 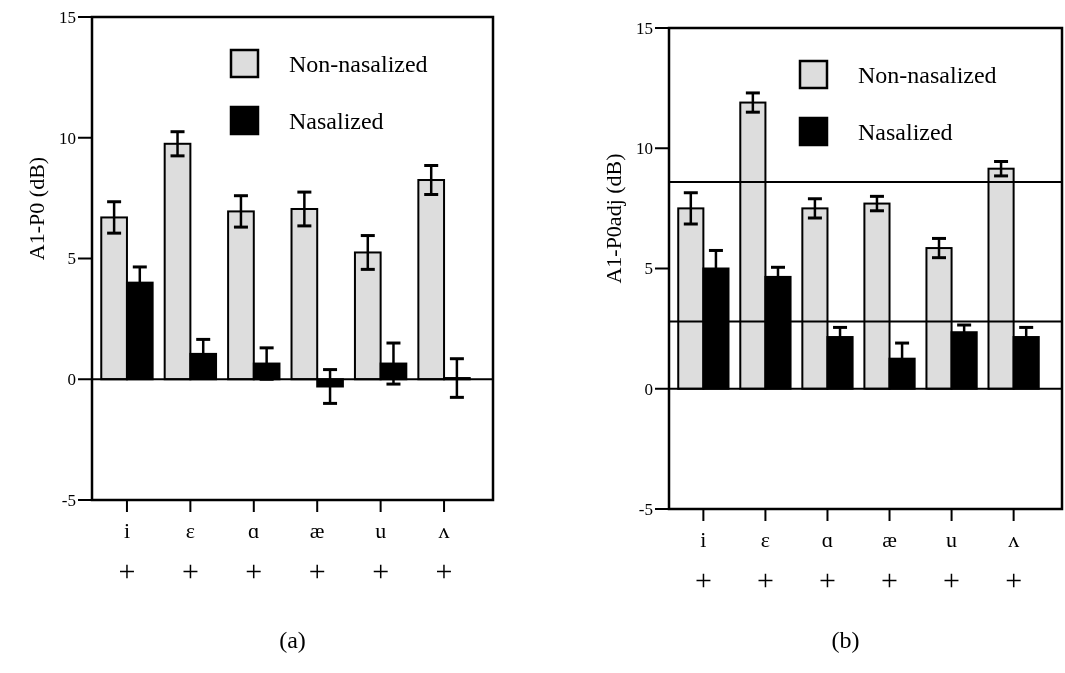 I want to click on y-axis-title: A1-P0adj (dB), so click(x=613, y=218).